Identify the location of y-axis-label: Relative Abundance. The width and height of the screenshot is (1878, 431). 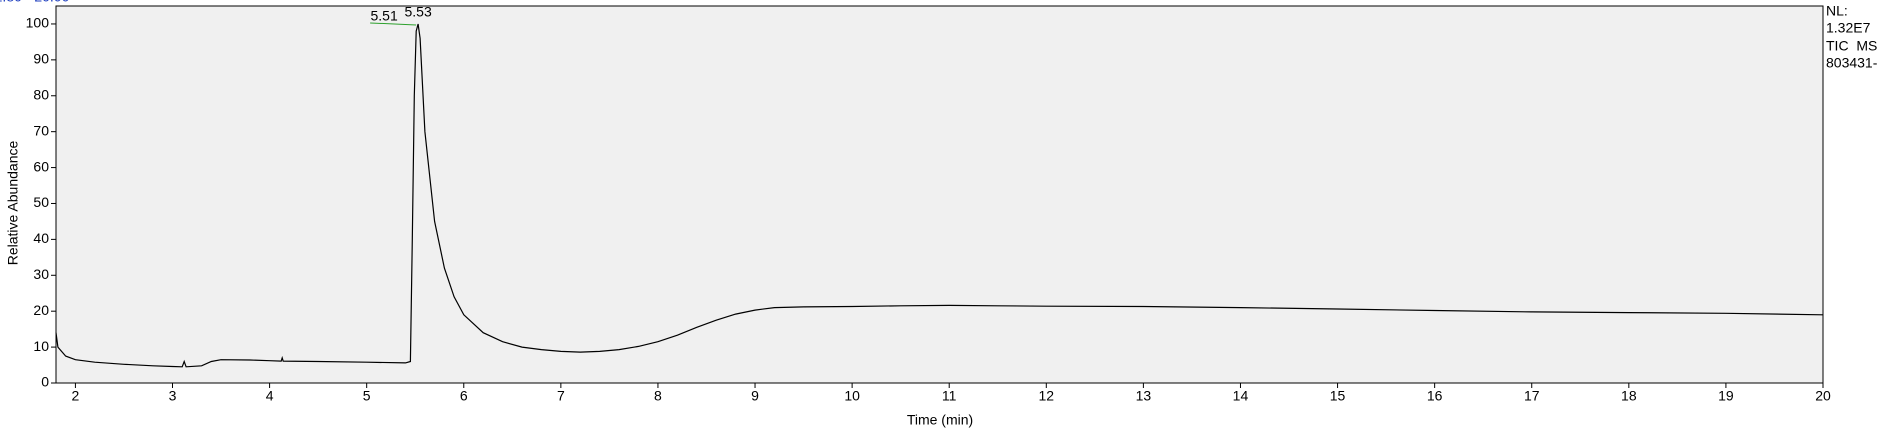
(13, 203).